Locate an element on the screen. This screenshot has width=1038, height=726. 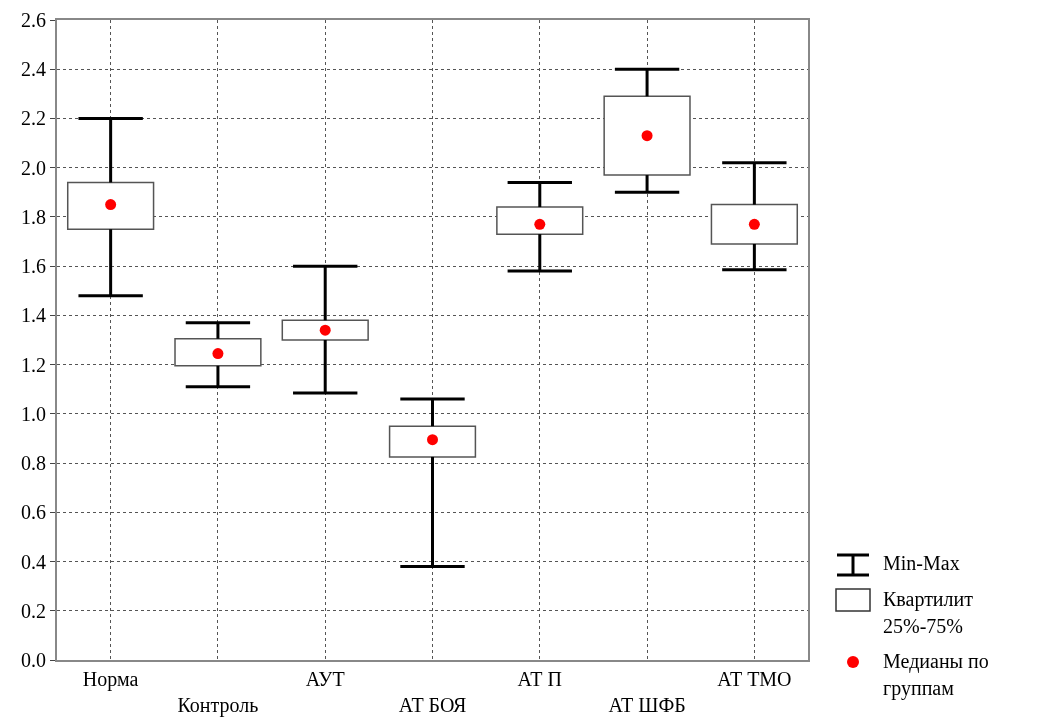
y-tick-label: 2.4 is located at coordinates (33, 69).